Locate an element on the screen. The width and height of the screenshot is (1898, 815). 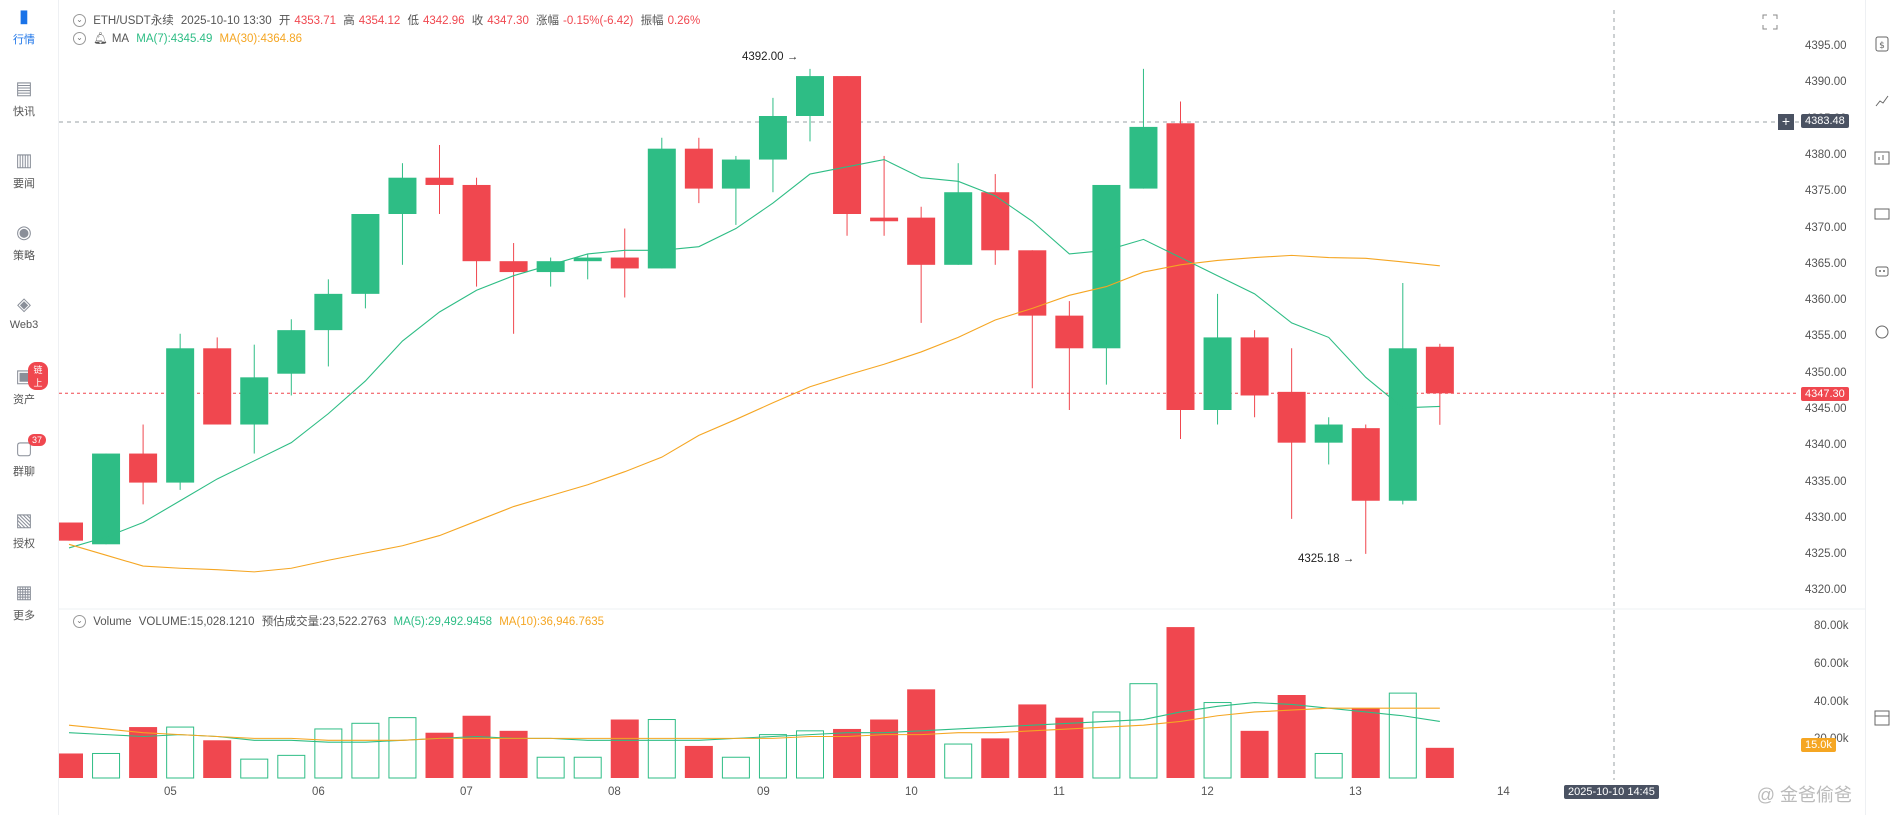
chart-icon is located at coordinates (1882, 158).